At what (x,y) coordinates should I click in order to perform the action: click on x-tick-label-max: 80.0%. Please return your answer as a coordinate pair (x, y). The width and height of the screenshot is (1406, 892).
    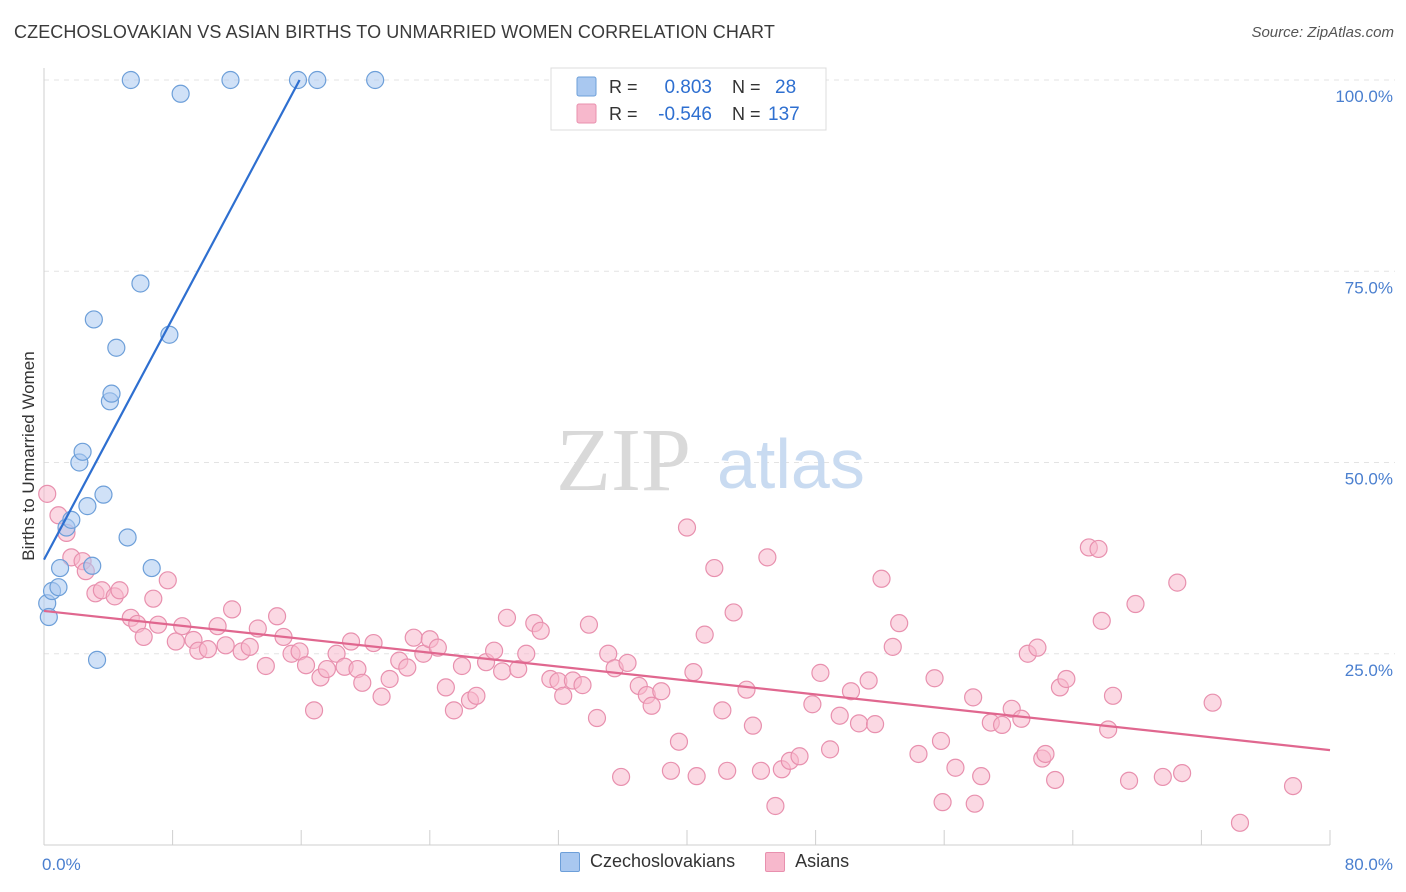
    Looking at the image, I should click on (1369, 864).